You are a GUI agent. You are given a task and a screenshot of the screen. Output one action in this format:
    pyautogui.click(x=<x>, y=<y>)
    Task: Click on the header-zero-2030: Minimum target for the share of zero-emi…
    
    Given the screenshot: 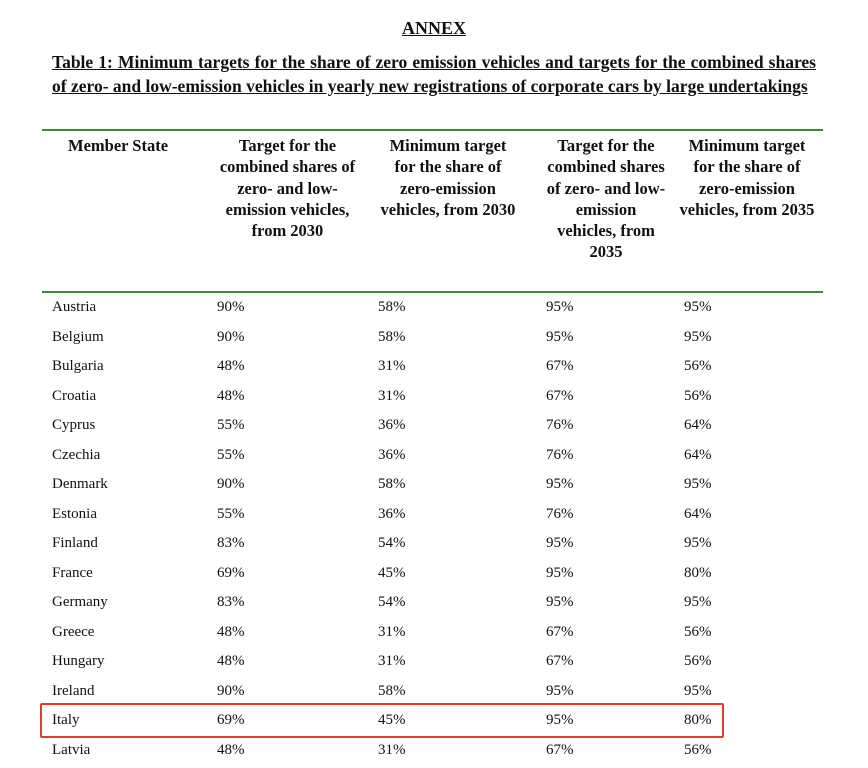 What is the action you would take?
    pyautogui.click(x=448, y=177)
    